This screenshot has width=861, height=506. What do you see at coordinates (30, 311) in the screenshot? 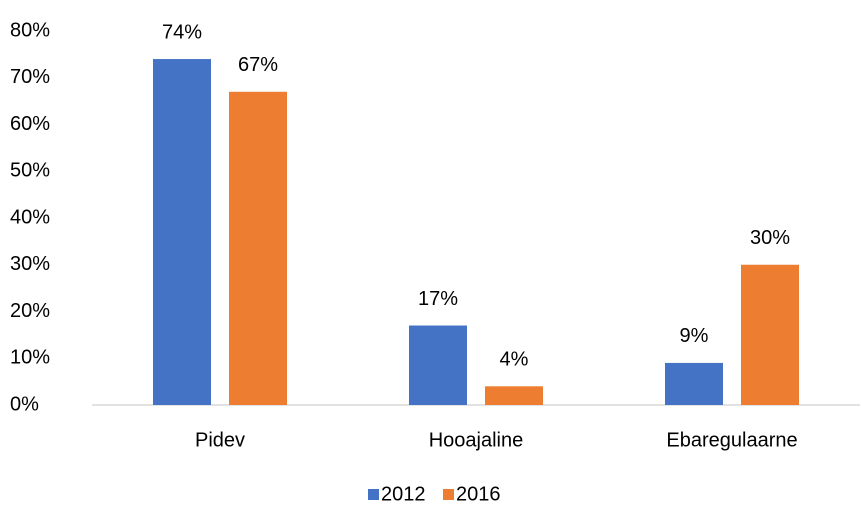
I see `y-tick-label: 20%` at bounding box center [30, 311].